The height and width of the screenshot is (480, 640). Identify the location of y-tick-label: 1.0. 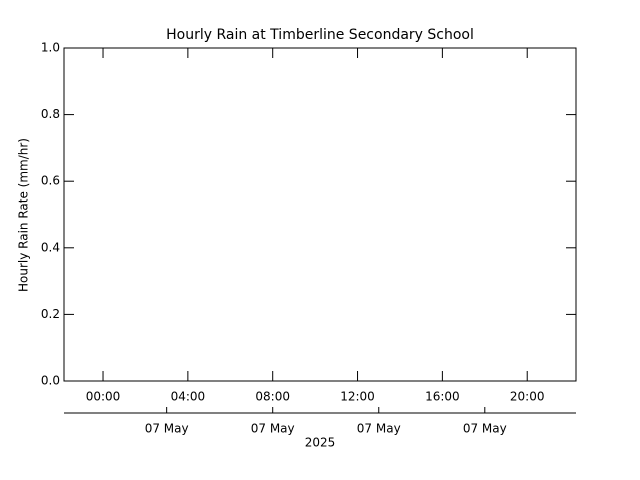
(50, 48).